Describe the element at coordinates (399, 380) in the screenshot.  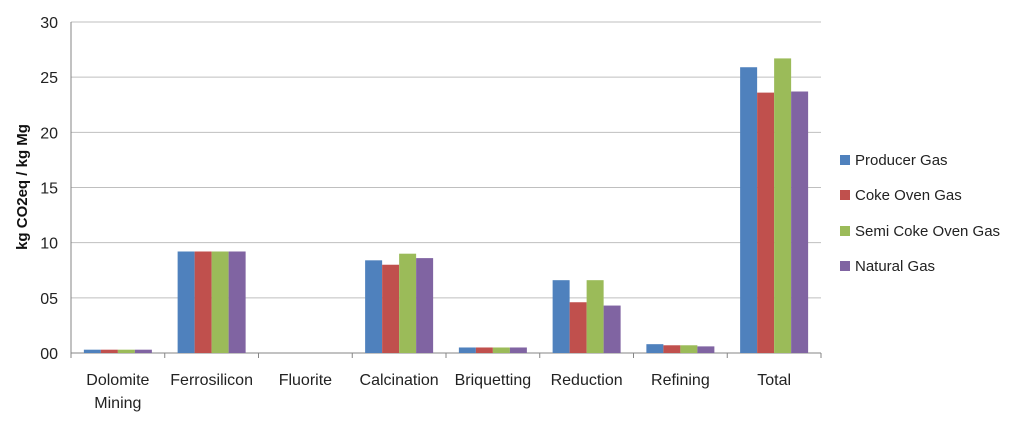
I see `x-tick-label: Calcination` at that location.